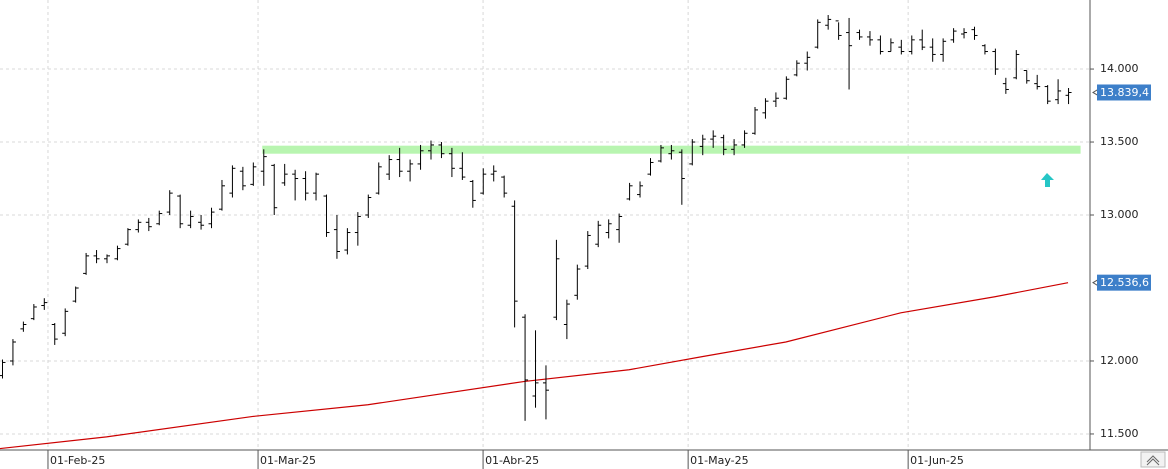 The image size is (1168, 469). Describe the element at coordinates (937, 460) in the screenshot. I see `x-tick-label: 01-Jun-25` at that location.